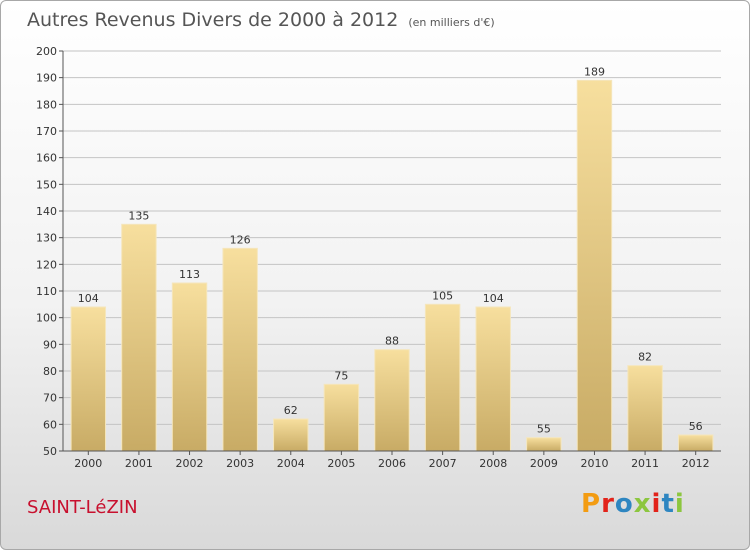  Describe the element at coordinates (46, 211) in the screenshot. I see `y-tick-label: 140` at that location.